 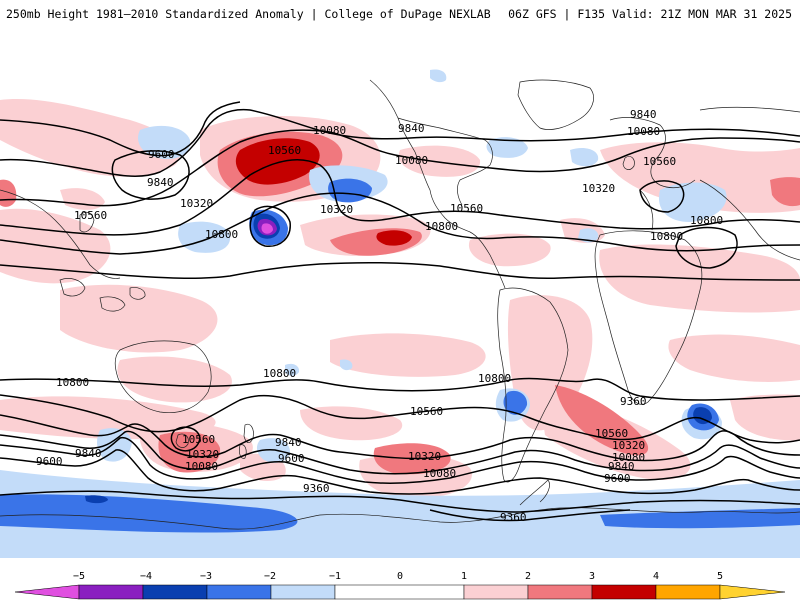 I want to click on contour-10560-north, so click(x=400, y=223).